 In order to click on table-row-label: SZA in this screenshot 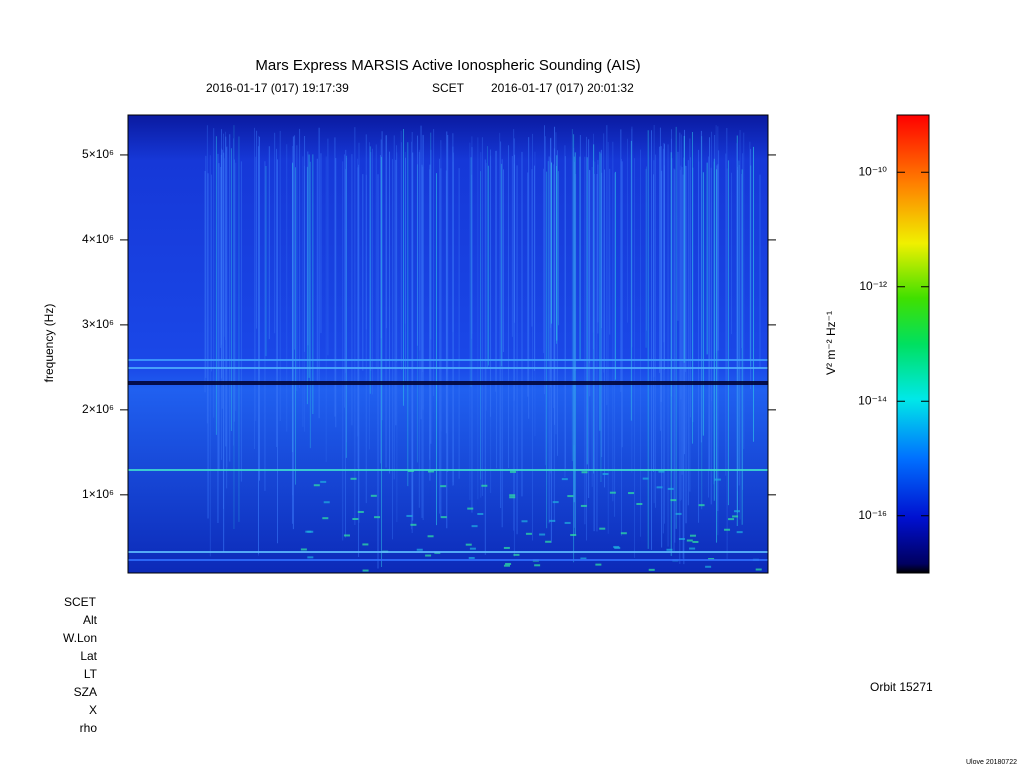, I will do `click(85, 692)`.